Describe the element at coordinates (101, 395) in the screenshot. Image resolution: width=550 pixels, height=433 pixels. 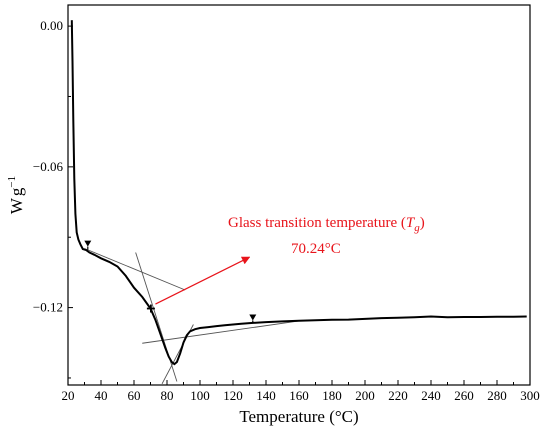
I see `x-tick-label: 40` at that location.